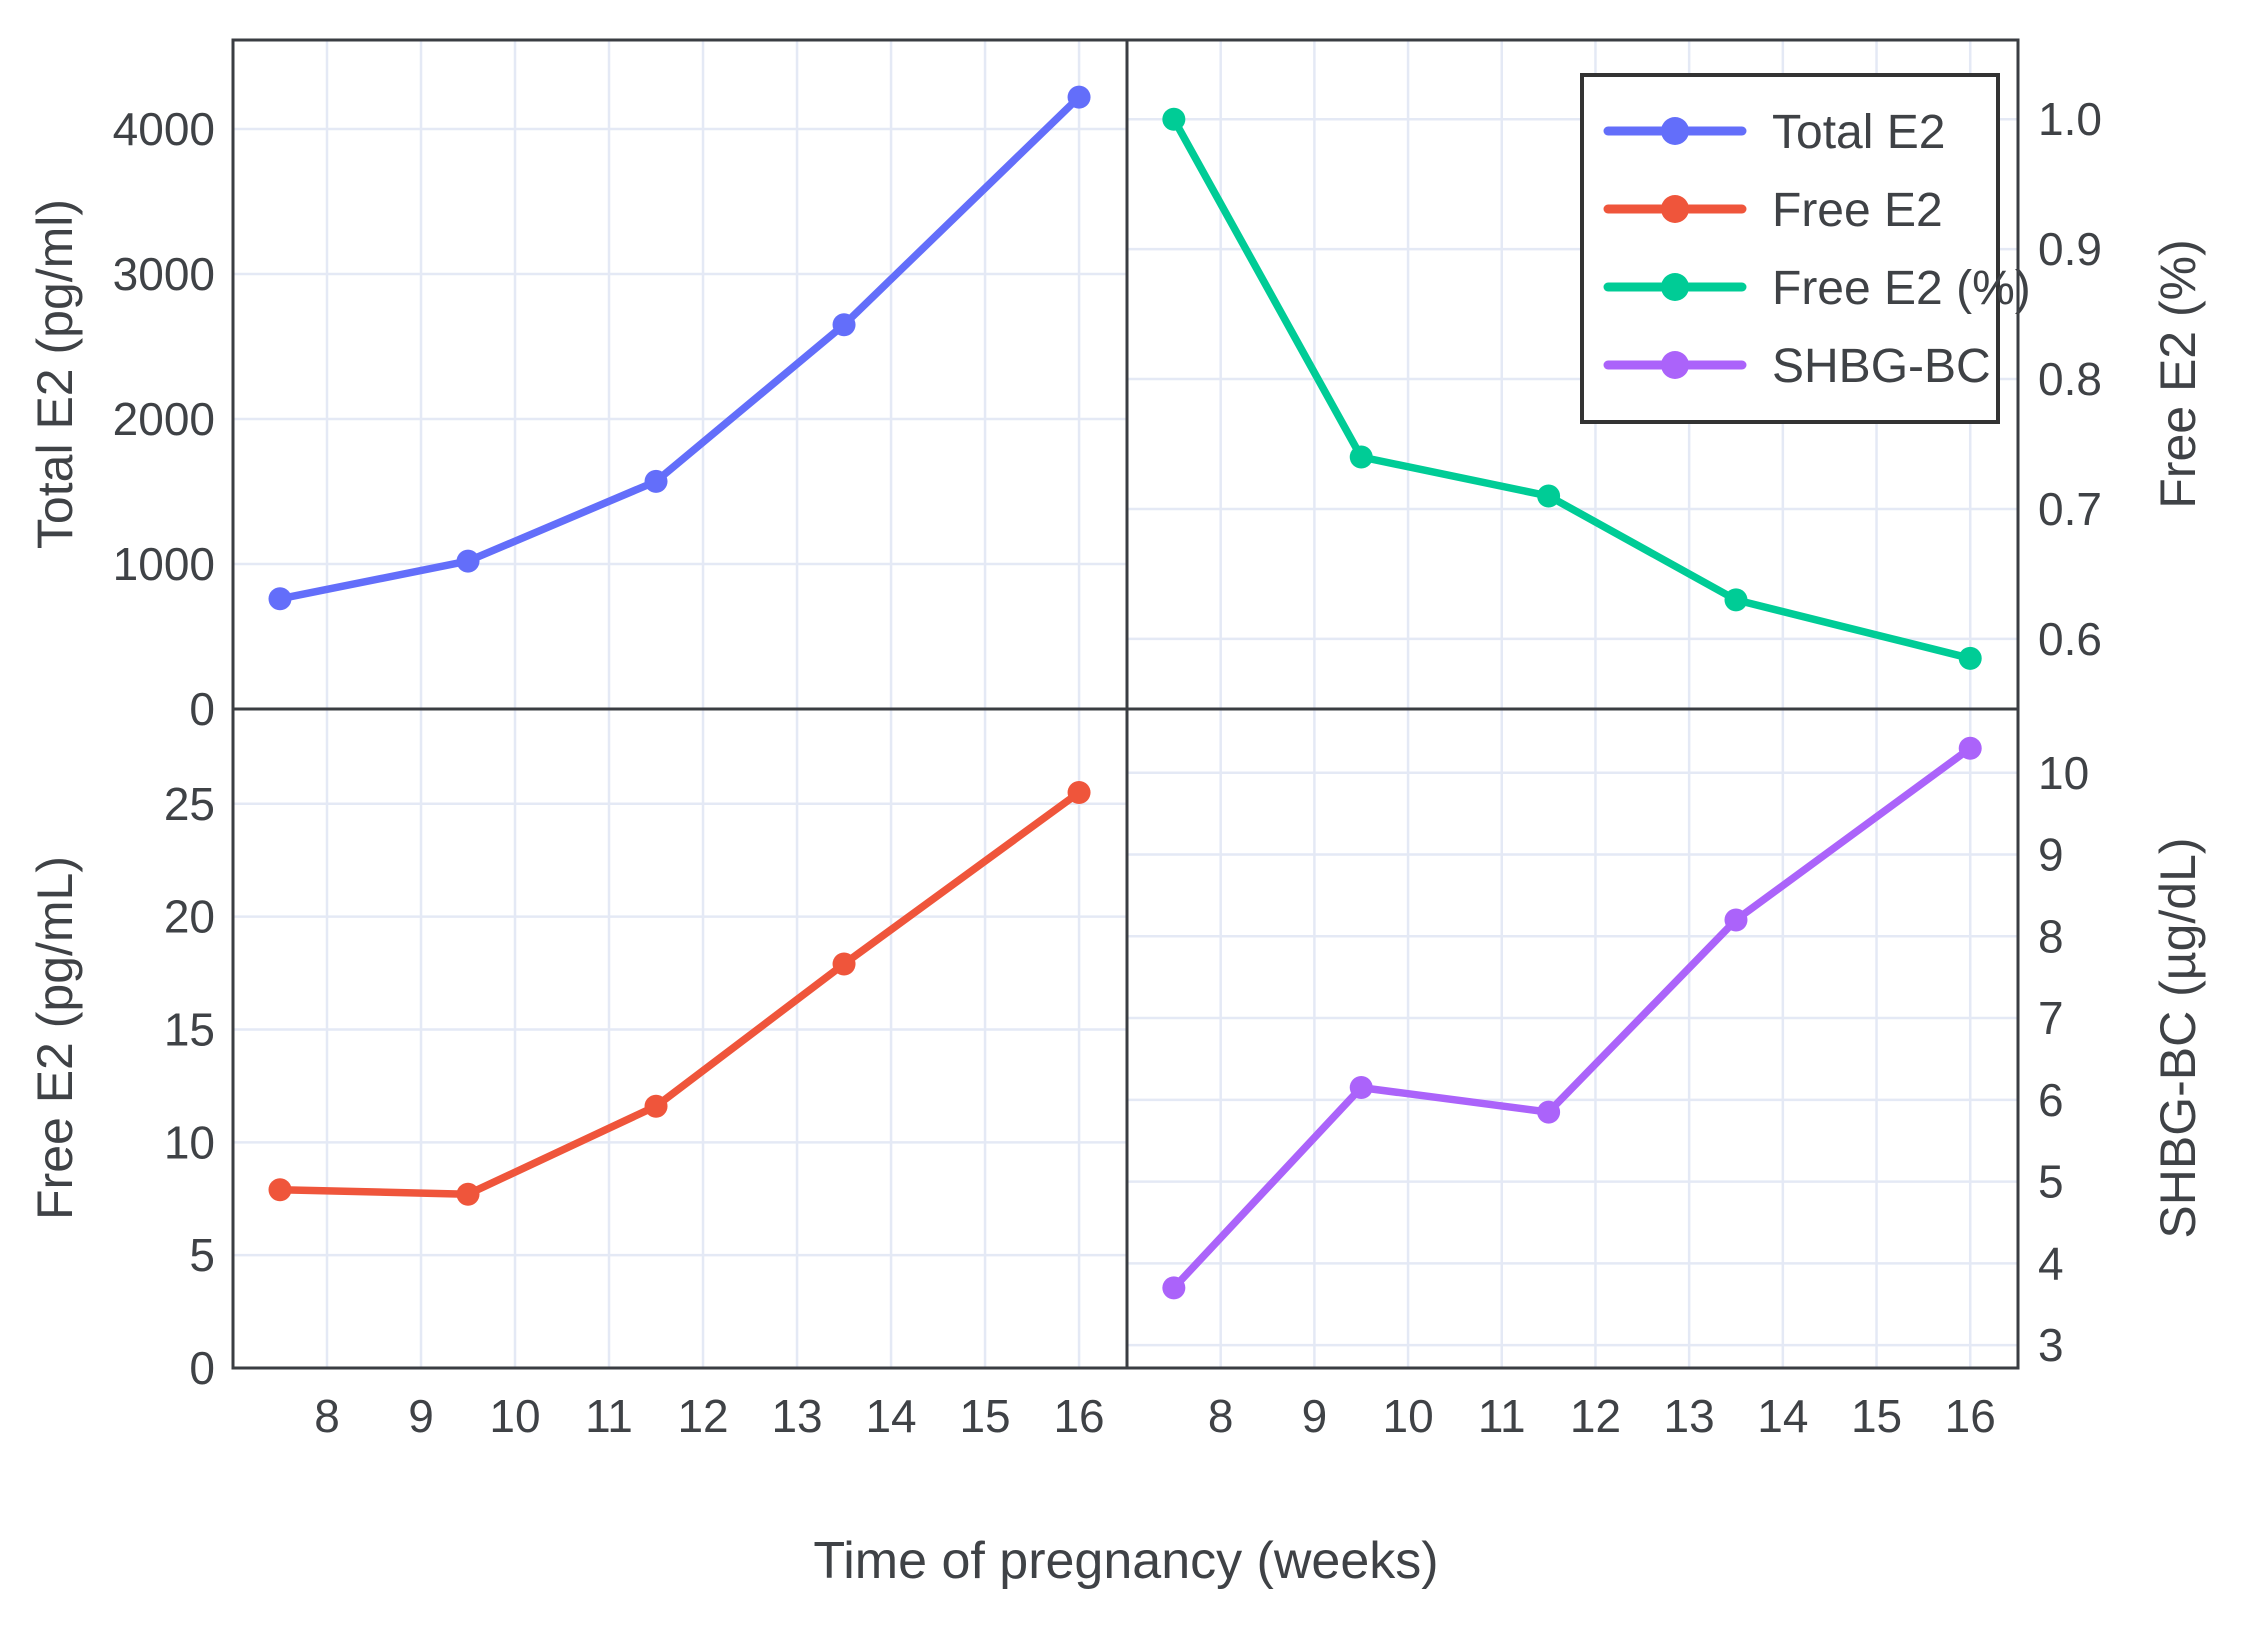 The height and width of the screenshot is (1634, 2251). What do you see at coordinates (164, 564) in the screenshot?
I see `y-tick-label: 1000` at bounding box center [164, 564].